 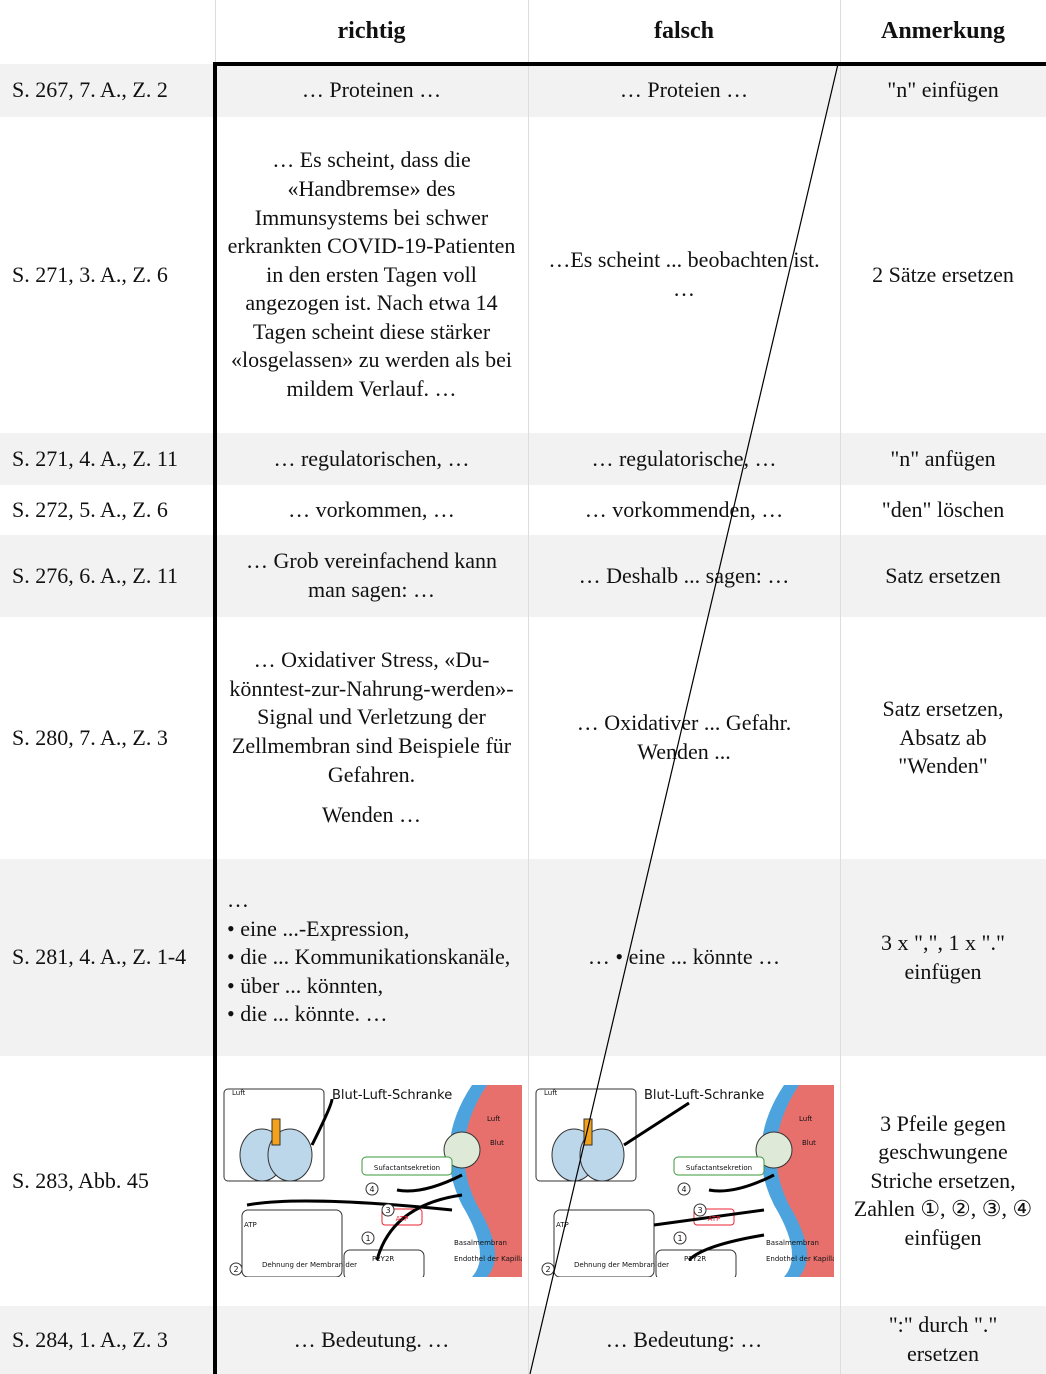 I want to click on reference: S. 281, 4. A., Z. 1-4, so click(x=107, y=957).